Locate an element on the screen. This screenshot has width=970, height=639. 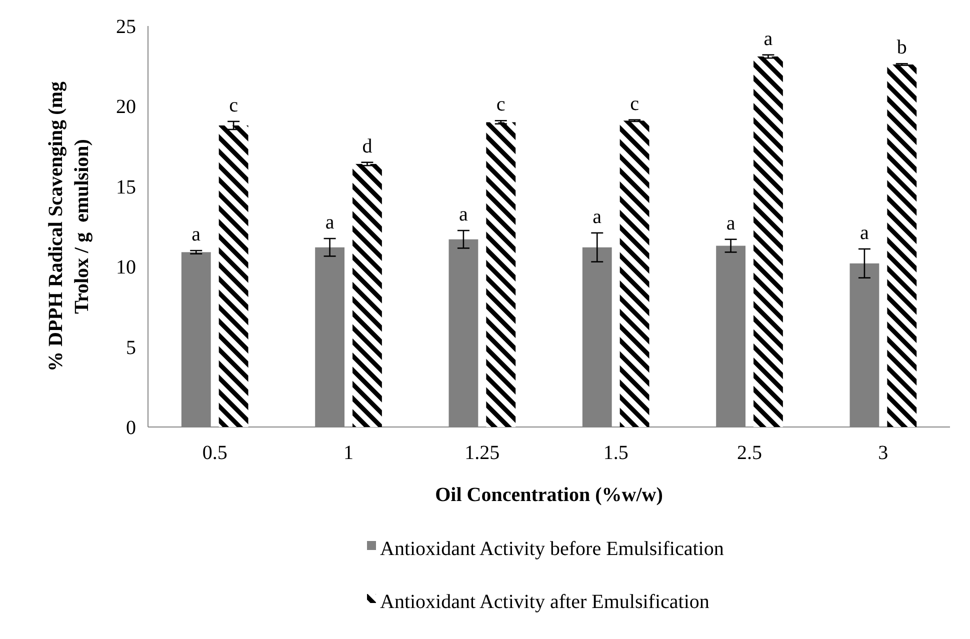
y-tick-label: 15 is located at coordinates (126, 187).